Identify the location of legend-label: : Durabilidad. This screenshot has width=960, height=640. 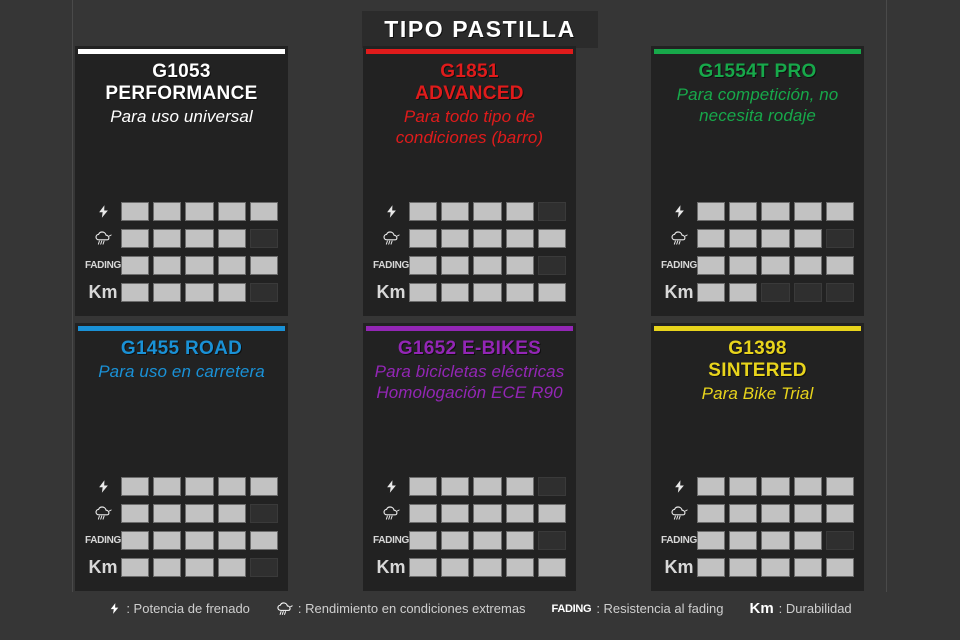
(815, 608).